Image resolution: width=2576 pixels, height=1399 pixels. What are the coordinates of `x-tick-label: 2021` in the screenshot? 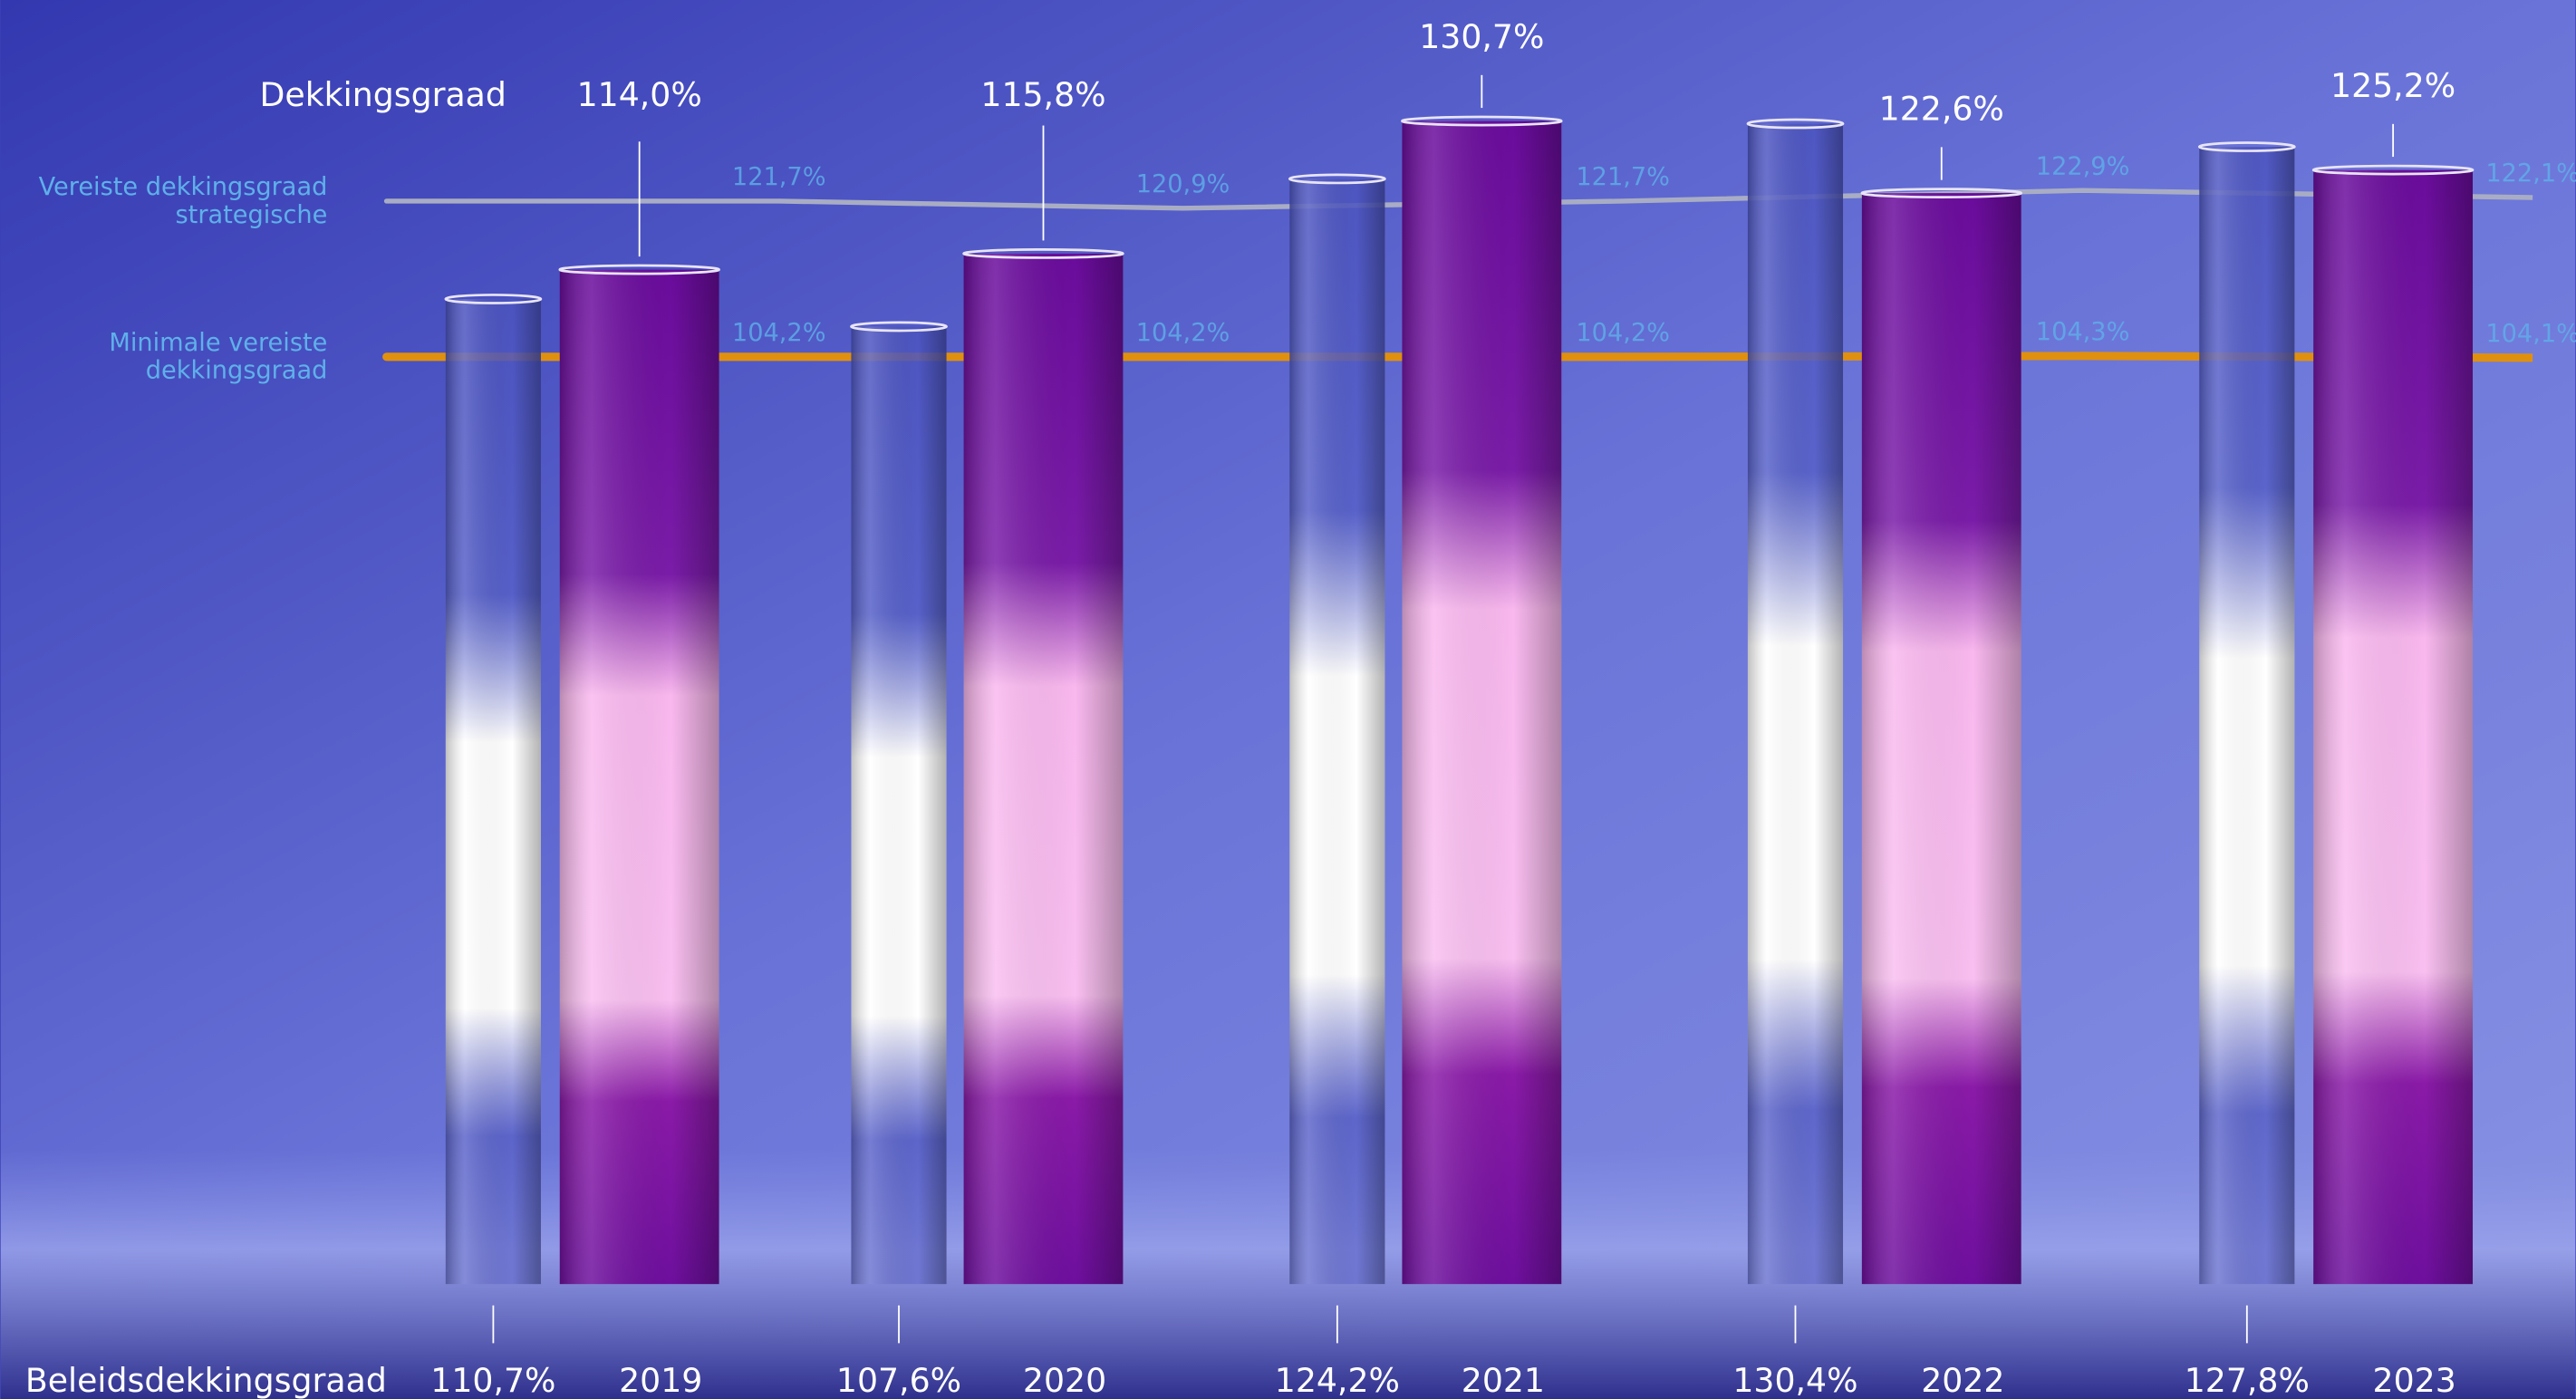 It's located at (1503, 1380).